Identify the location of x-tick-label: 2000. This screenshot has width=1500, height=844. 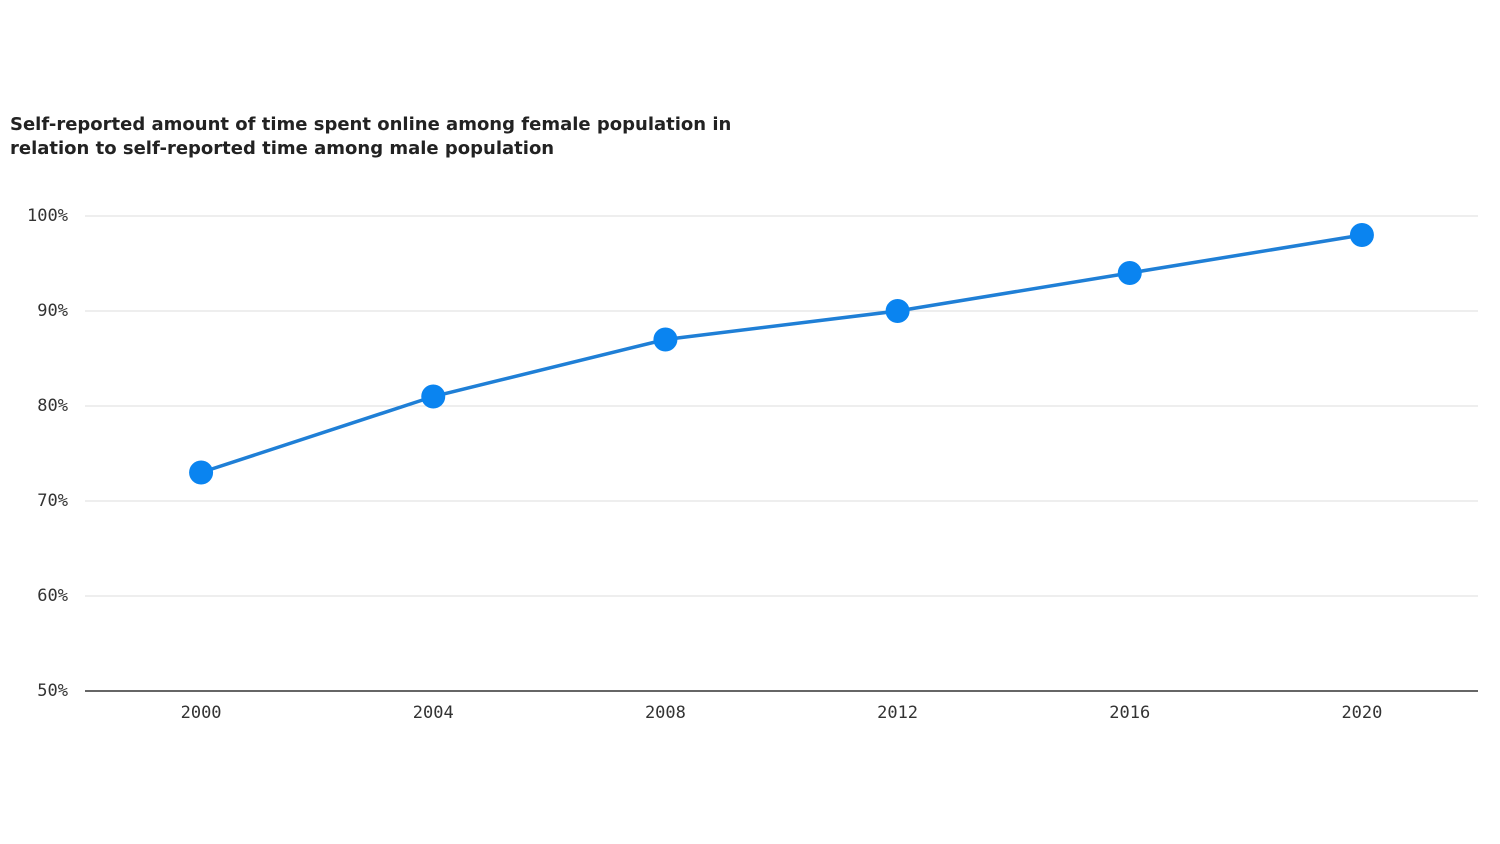
(201, 713).